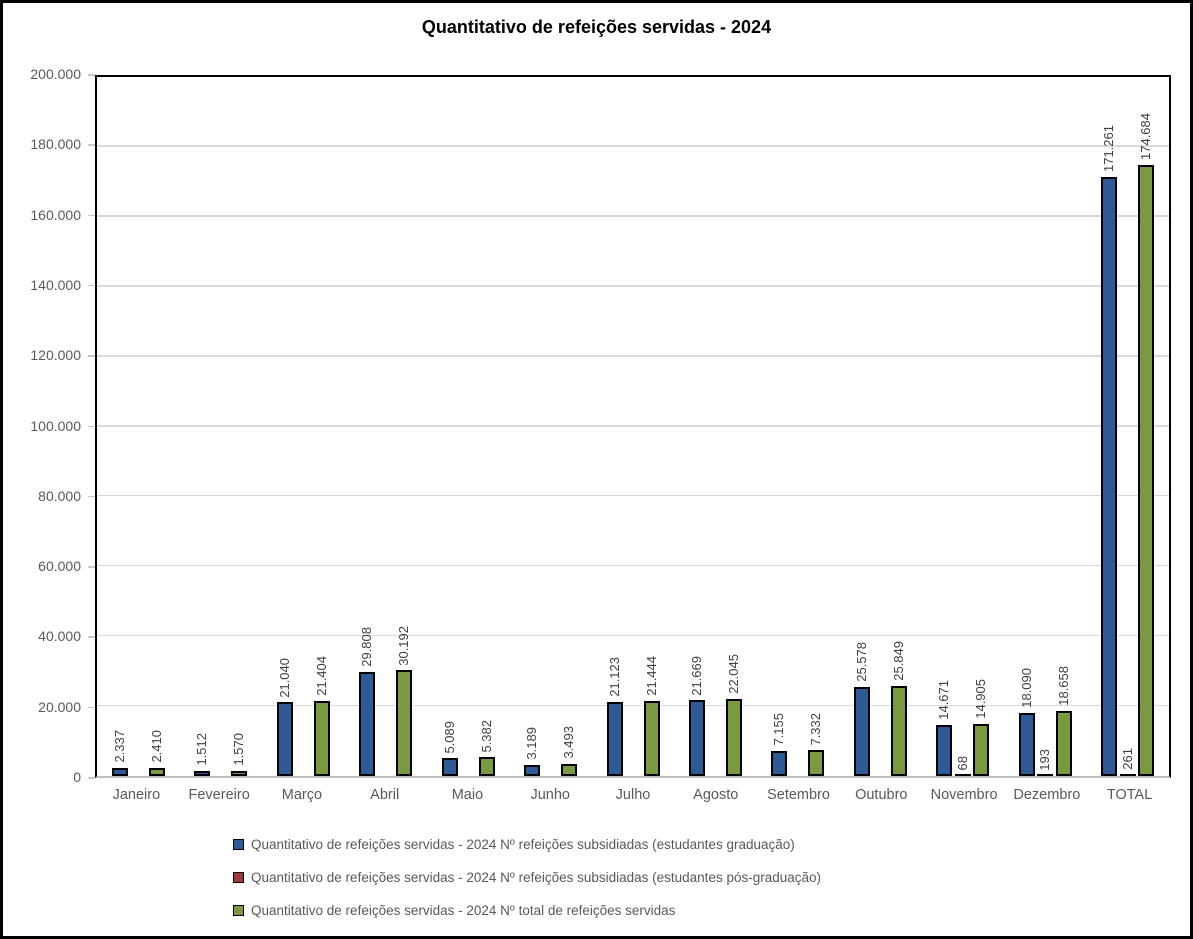 Image resolution: width=1193 pixels, height=939 pixels. I want to click on bar-pos-graduacao-total, so click(1127, 775).